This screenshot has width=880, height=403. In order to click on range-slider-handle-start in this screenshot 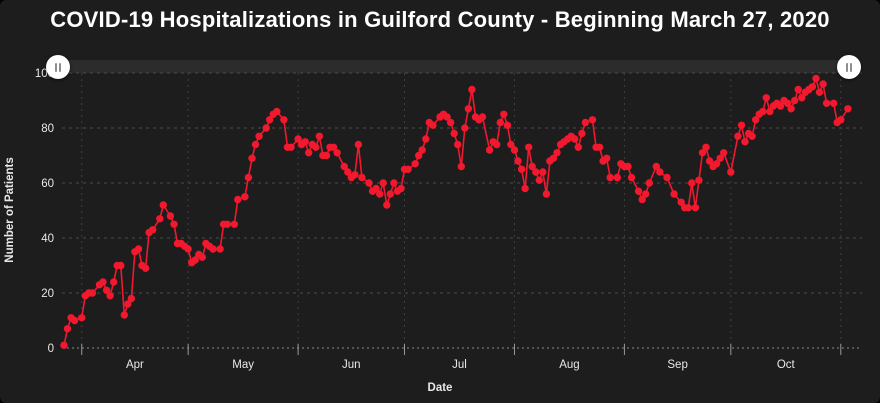, I will do `click(58, 67)`.